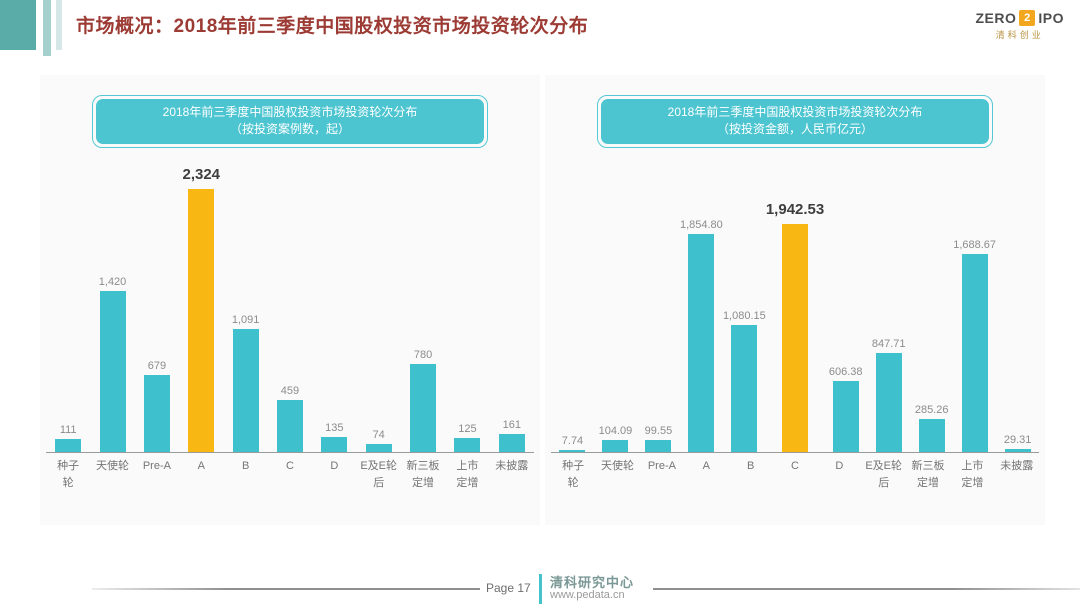  I want to click on bar-value-label: 606.38, so click(845, 371).